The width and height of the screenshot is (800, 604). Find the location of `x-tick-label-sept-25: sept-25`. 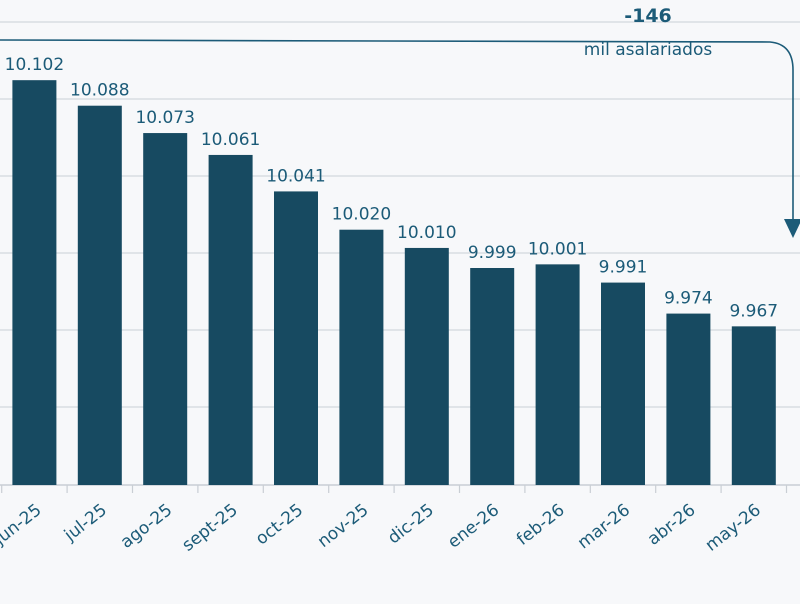

x-tick-label-sept-25: sept-25 is located at coordinates (210, 527).